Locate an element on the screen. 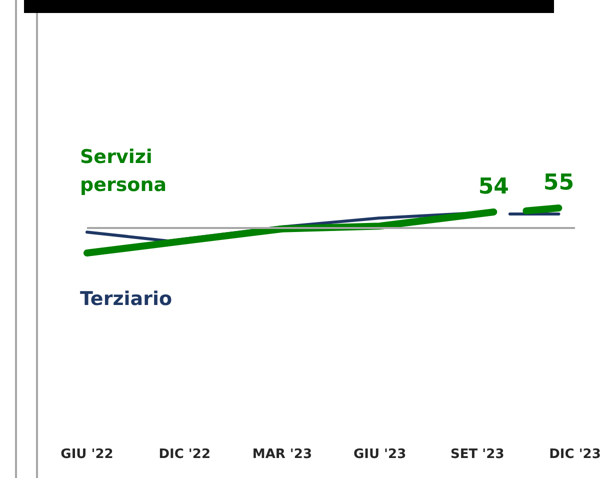  text: Servizi persona is located at coordinates (123, 171).